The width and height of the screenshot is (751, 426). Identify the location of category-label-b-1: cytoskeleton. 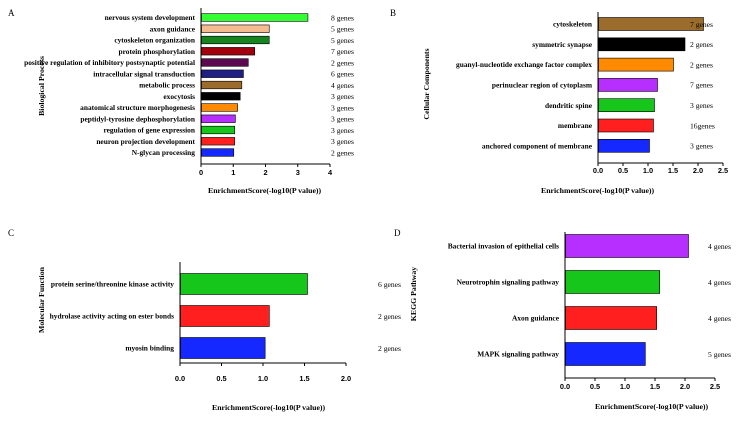
(572, 24).